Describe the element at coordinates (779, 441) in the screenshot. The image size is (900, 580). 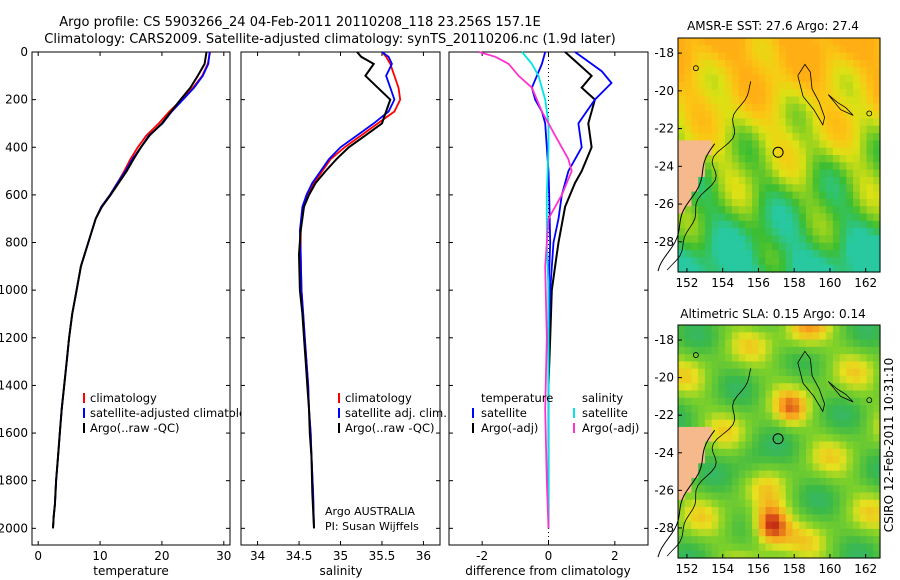
I see `map-frame` at that location.